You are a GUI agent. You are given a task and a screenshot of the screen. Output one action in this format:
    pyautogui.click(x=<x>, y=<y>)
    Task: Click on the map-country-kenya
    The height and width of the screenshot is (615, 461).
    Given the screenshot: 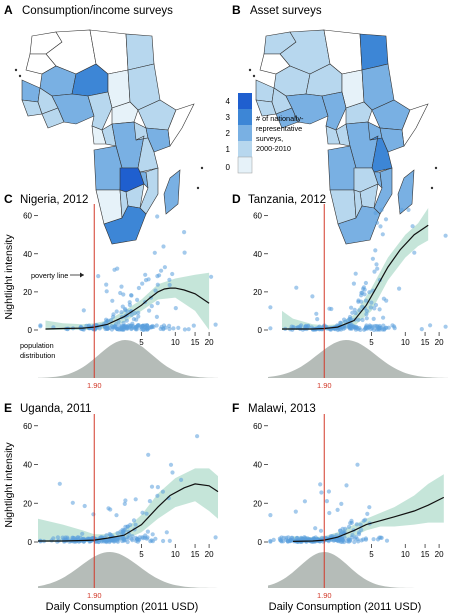 What is the action you would take?
    pyautogui.click(x=392, y=140)
    